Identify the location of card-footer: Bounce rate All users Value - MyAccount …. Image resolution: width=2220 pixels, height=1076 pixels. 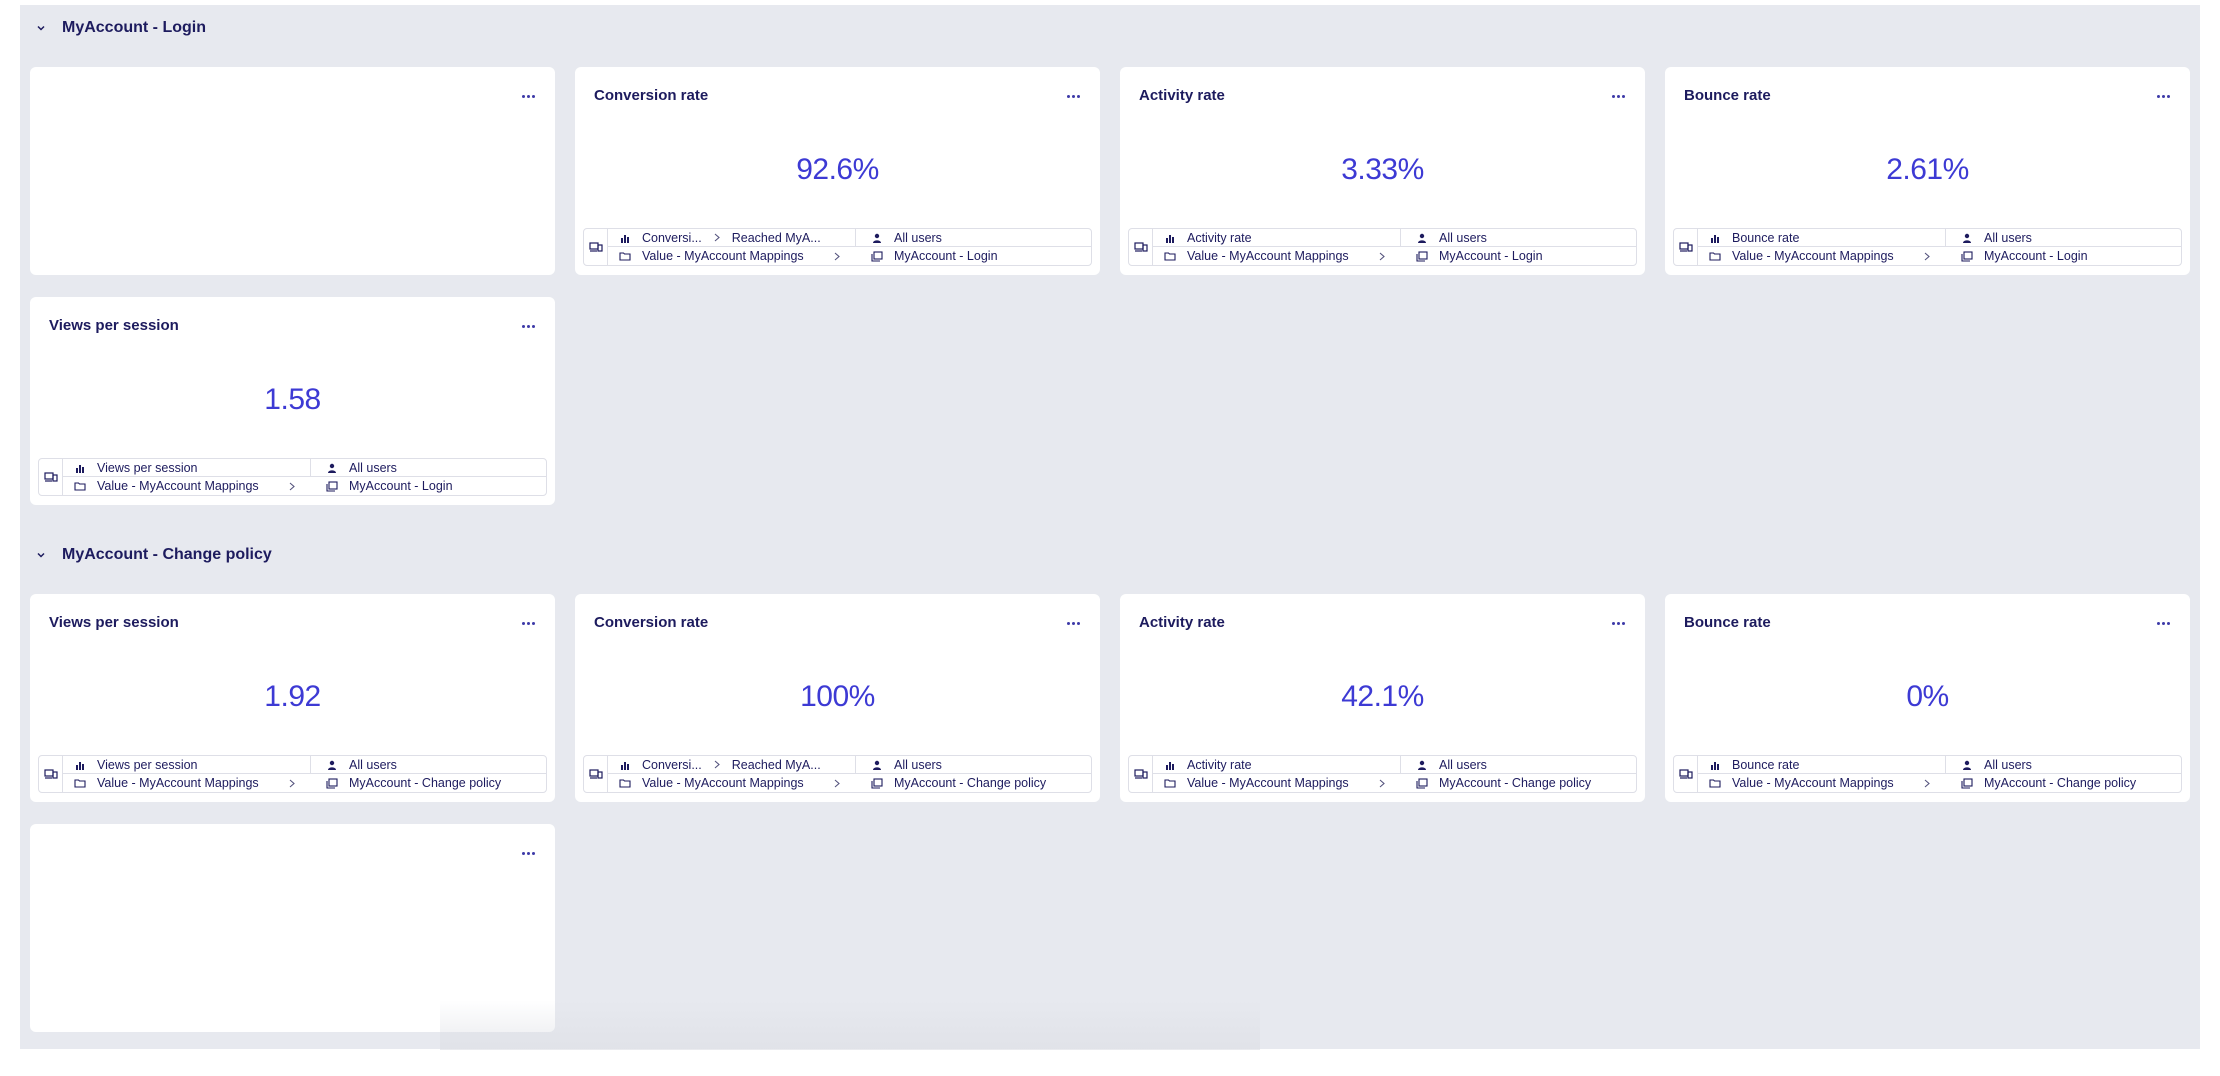
(1927, 774).